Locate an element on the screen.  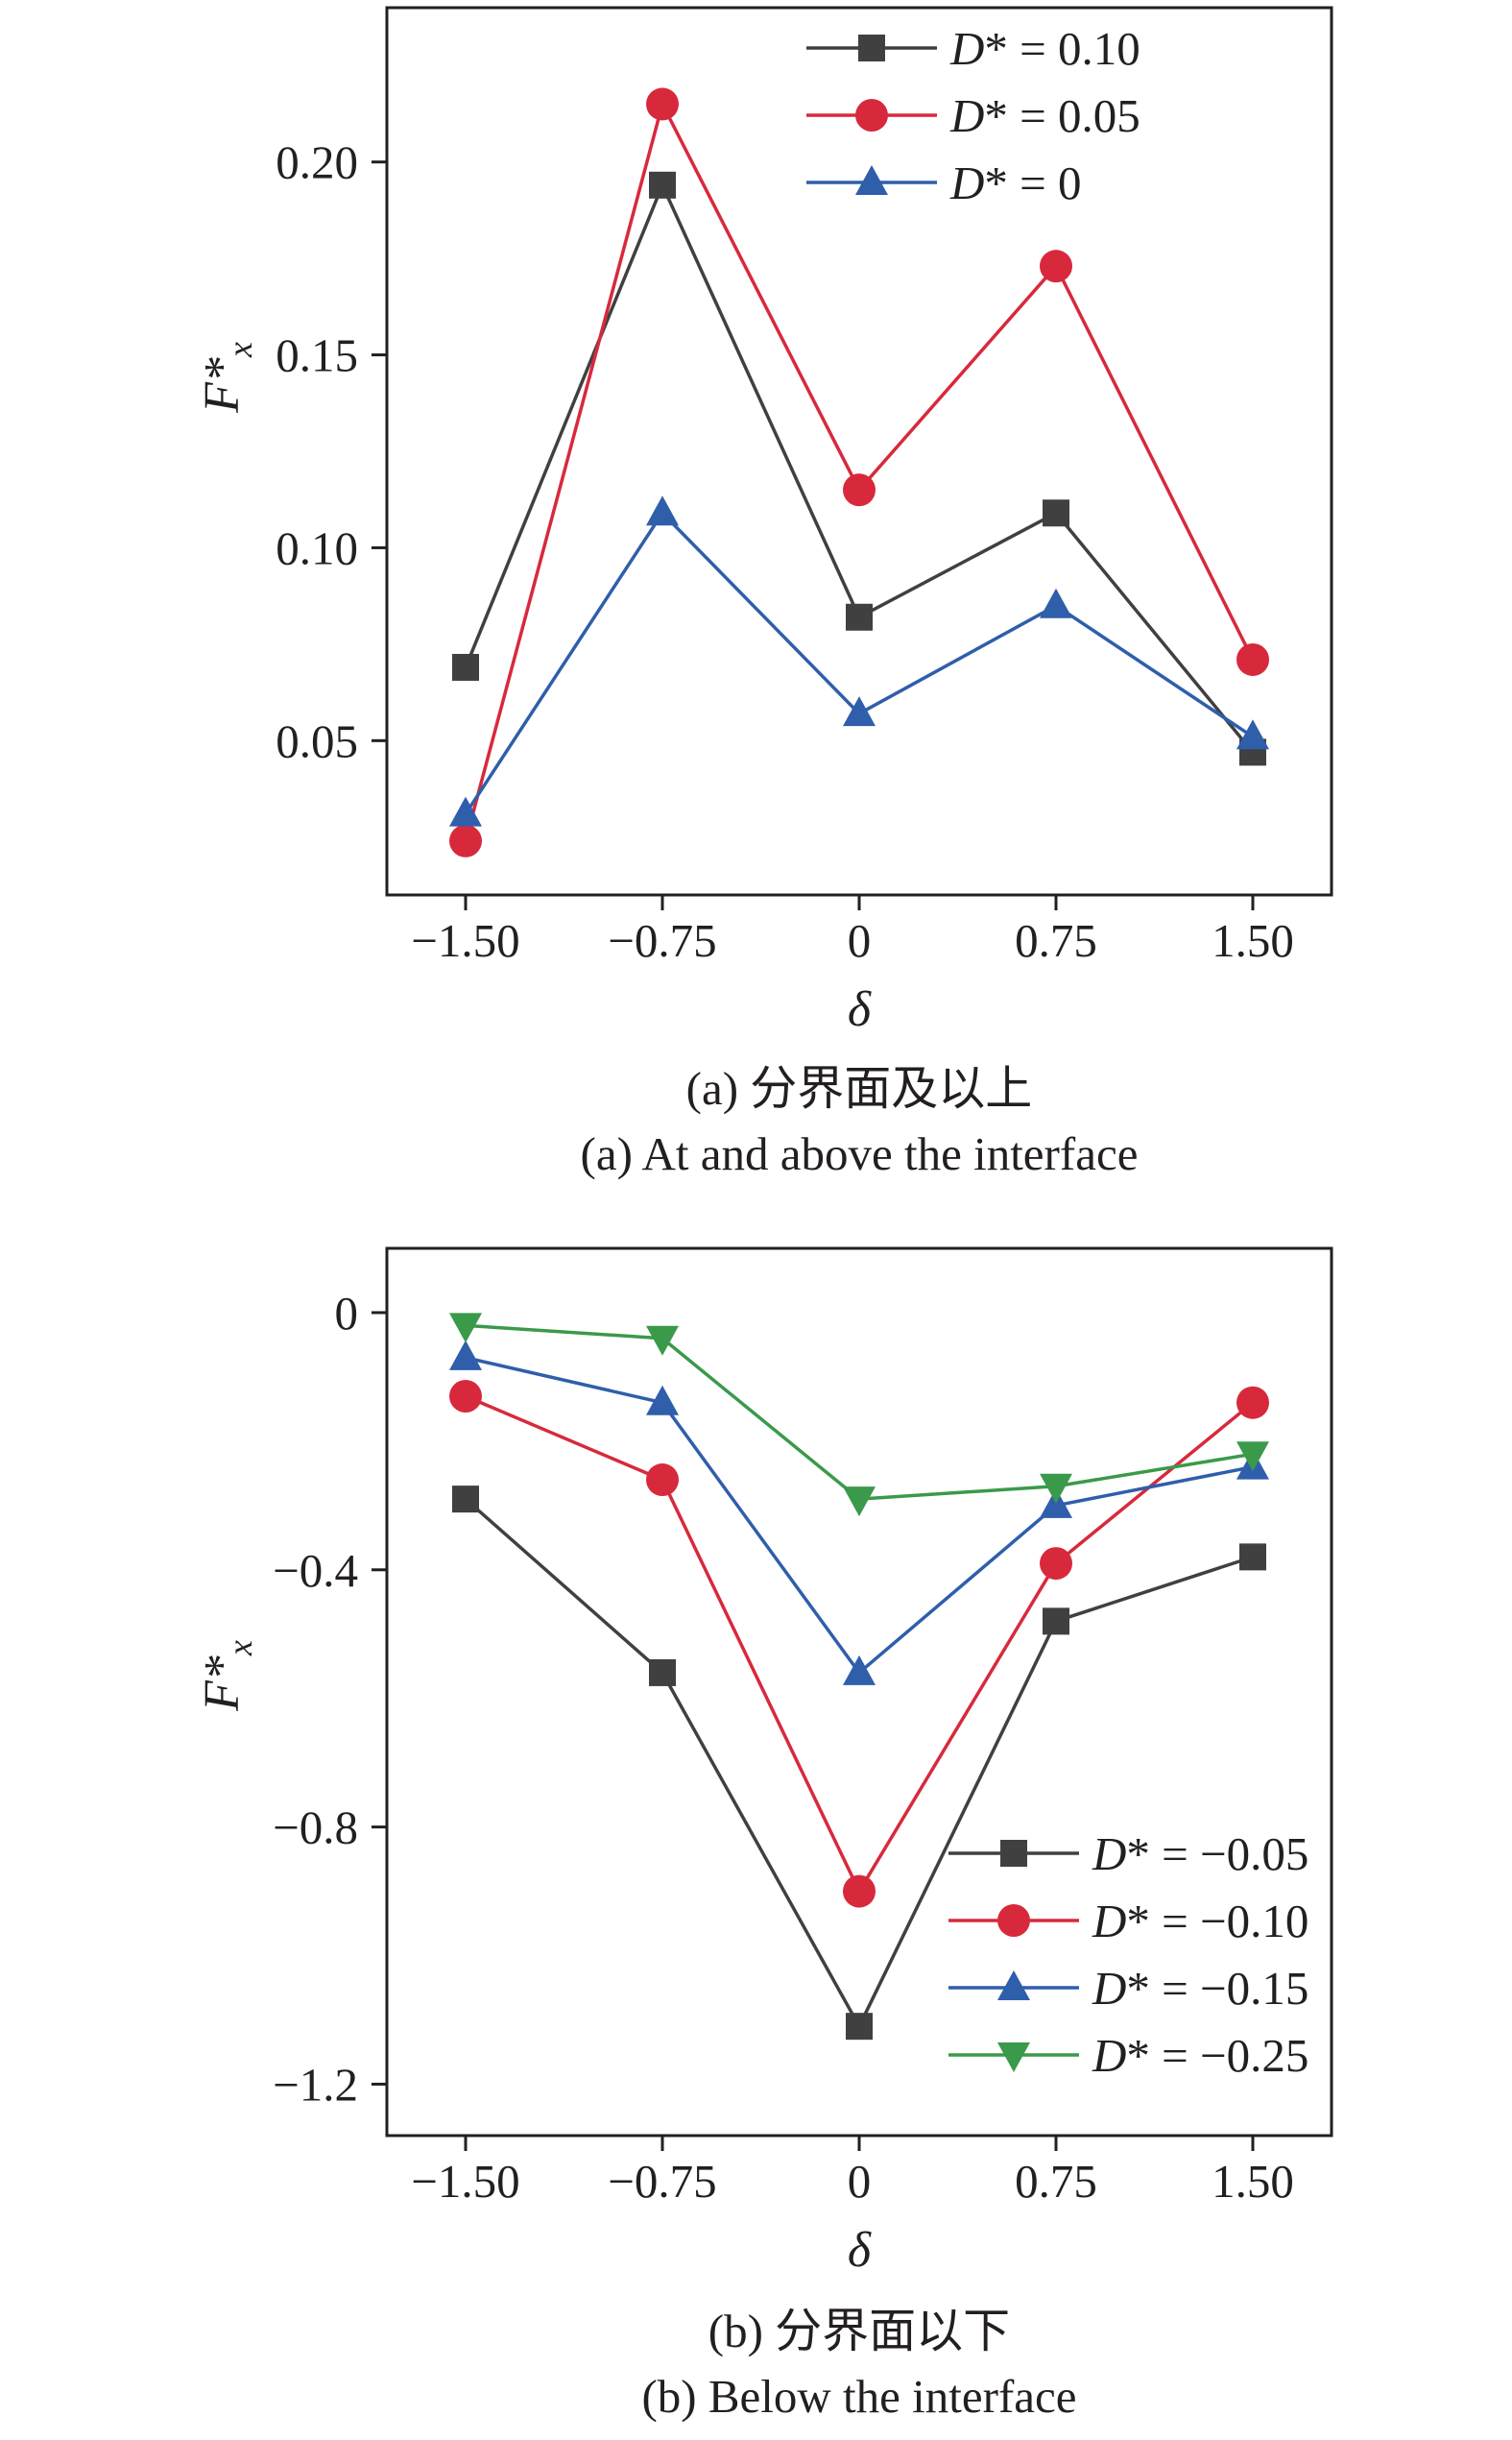
y-tick-label: 0.20 is located at coordinates (317, 162).